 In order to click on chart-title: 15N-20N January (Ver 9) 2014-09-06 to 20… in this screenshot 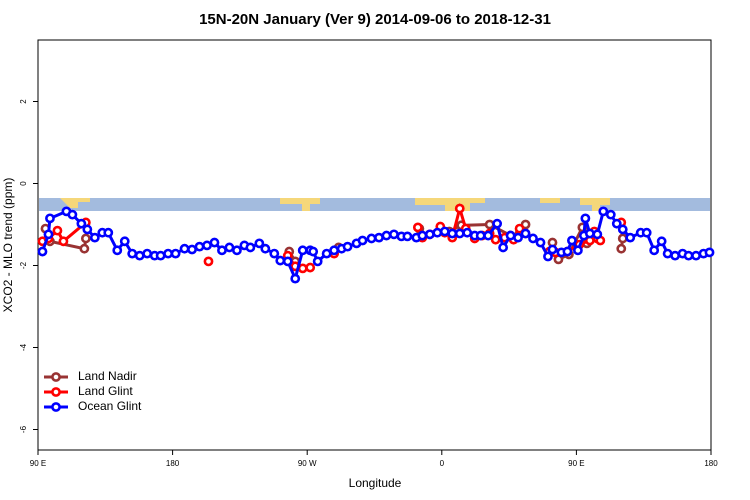, I will do `click(375, 19)`.